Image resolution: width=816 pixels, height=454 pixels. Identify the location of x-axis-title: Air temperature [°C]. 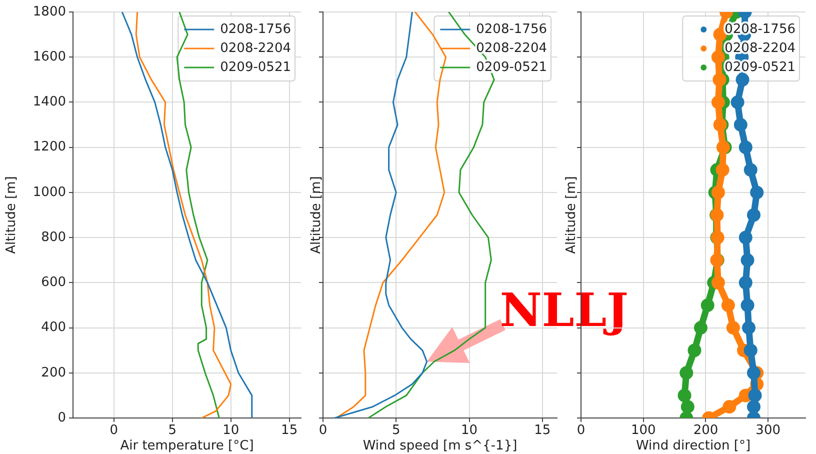
(187, 446).